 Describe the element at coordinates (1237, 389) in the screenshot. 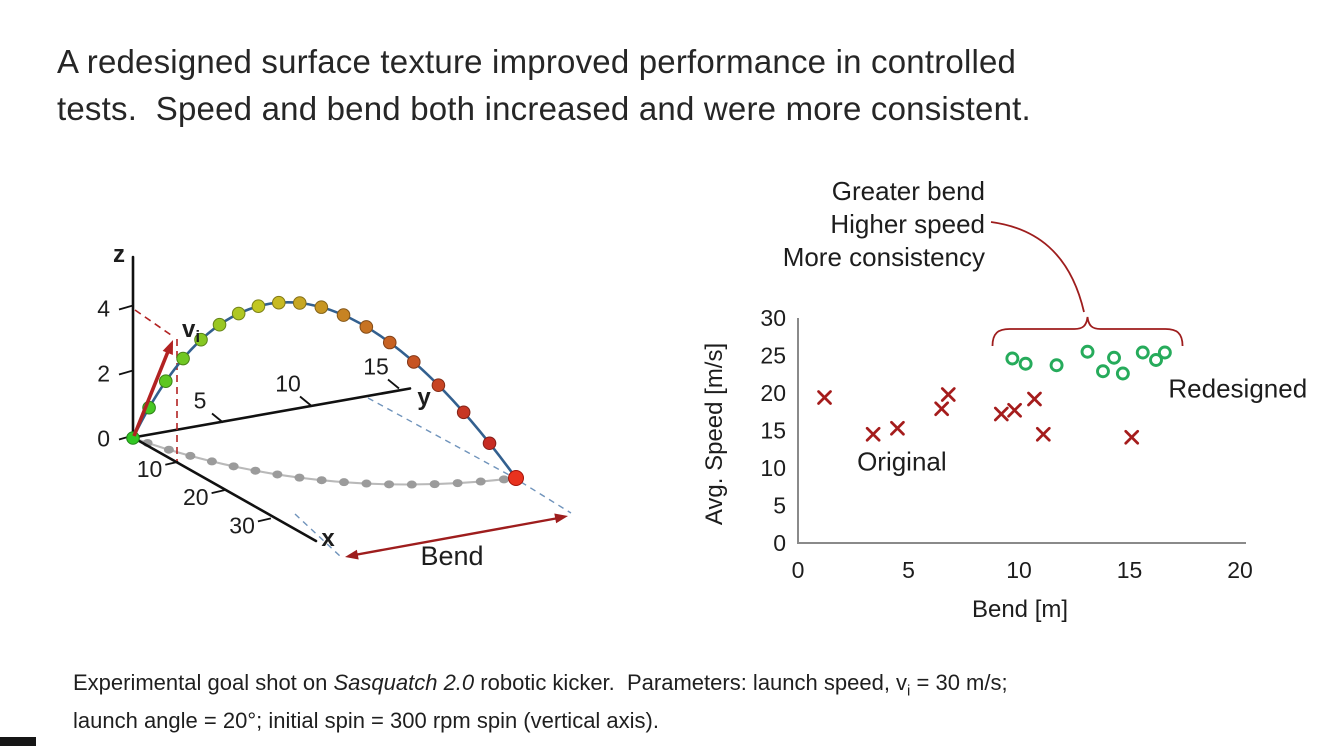

I see `series-label-redesigned: Redesigned` at that location.